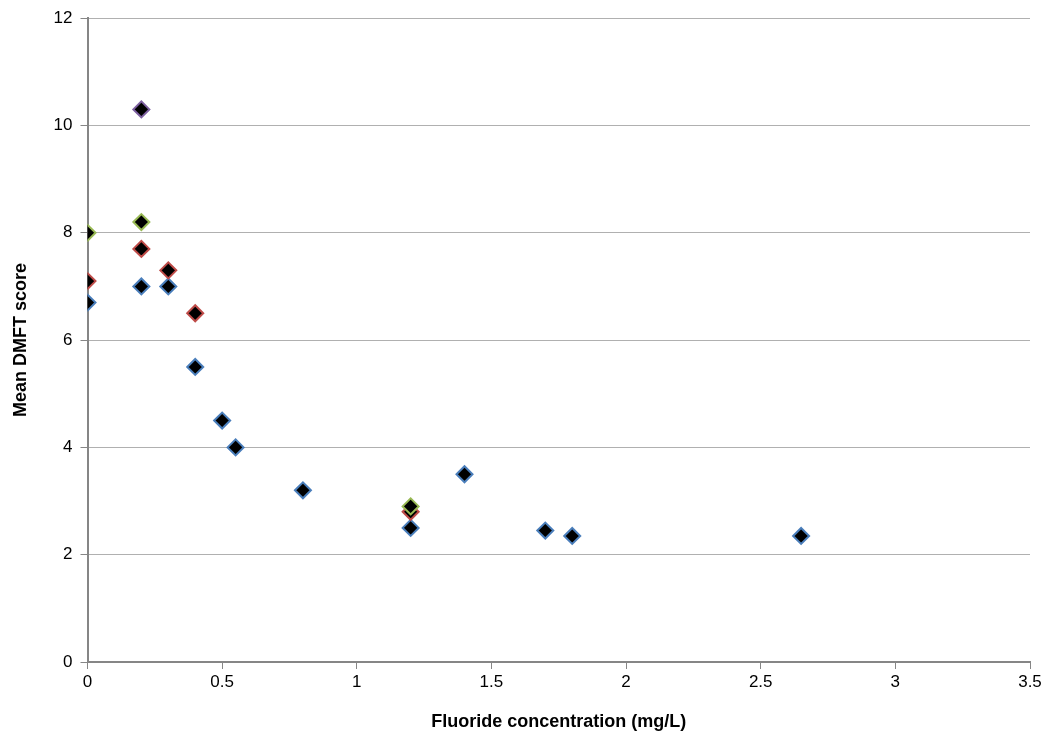 The height and width of the screenshot is (745, 1052). I want to click on x-tick-label: 1, so click(357, 681).